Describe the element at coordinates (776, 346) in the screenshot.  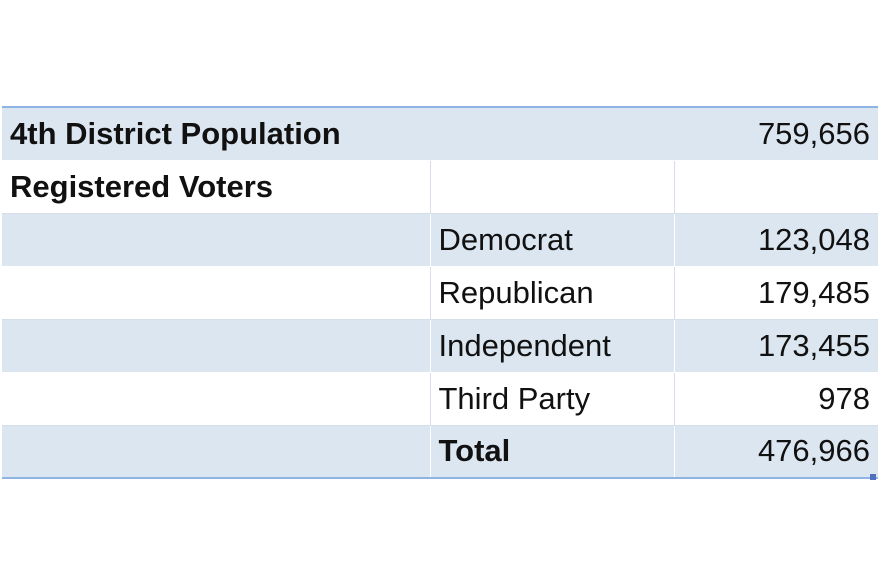
I see `party-value: 173,455` at that location.